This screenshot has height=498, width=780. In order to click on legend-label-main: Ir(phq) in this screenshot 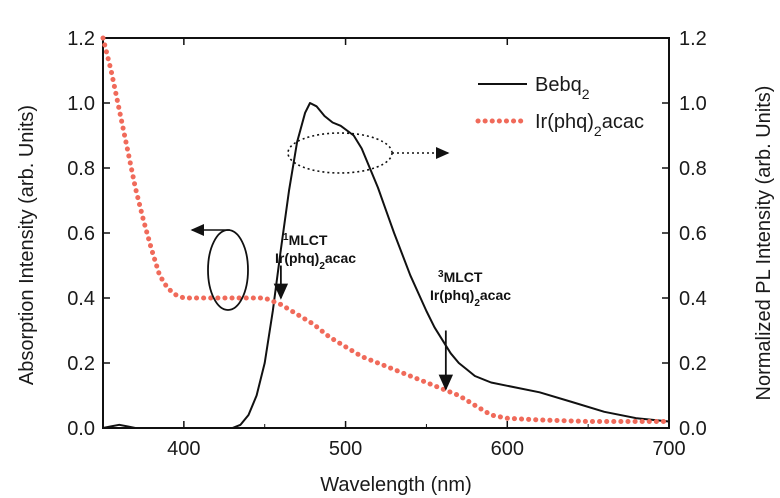, I will do `click(564, 122)`.